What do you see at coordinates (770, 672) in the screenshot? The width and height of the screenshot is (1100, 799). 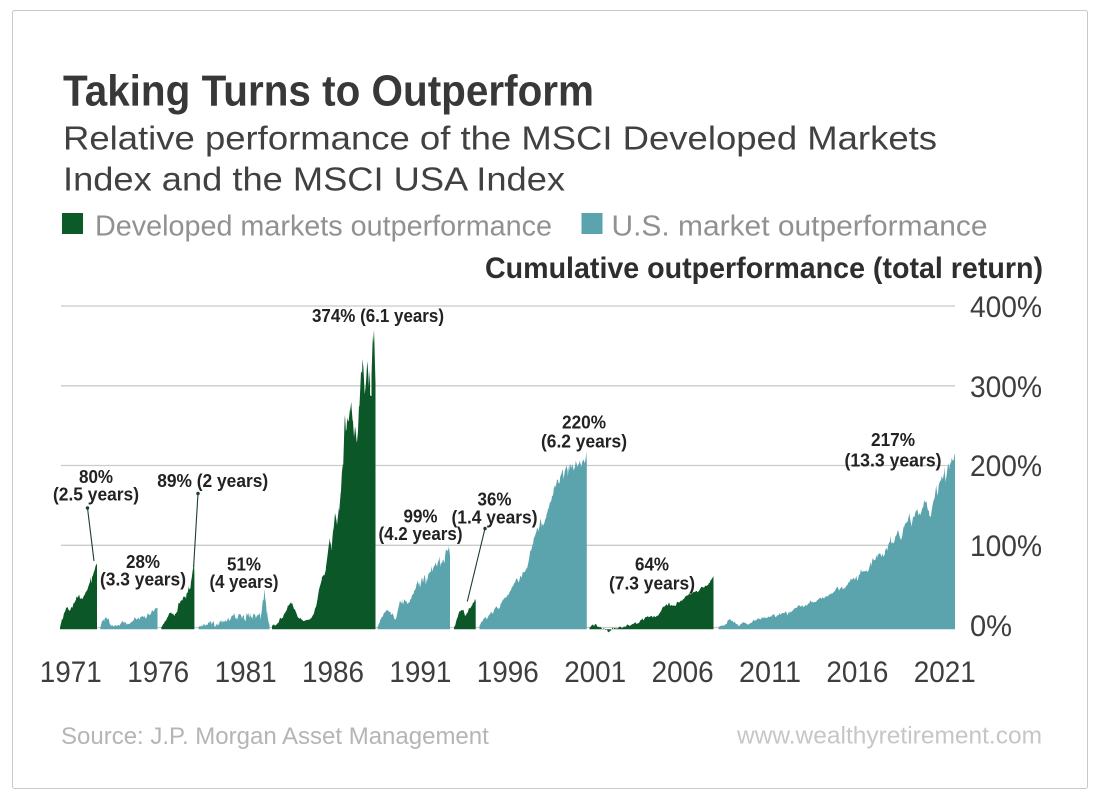 I see `svg-text: 2011` at bounding box center [770, 672].